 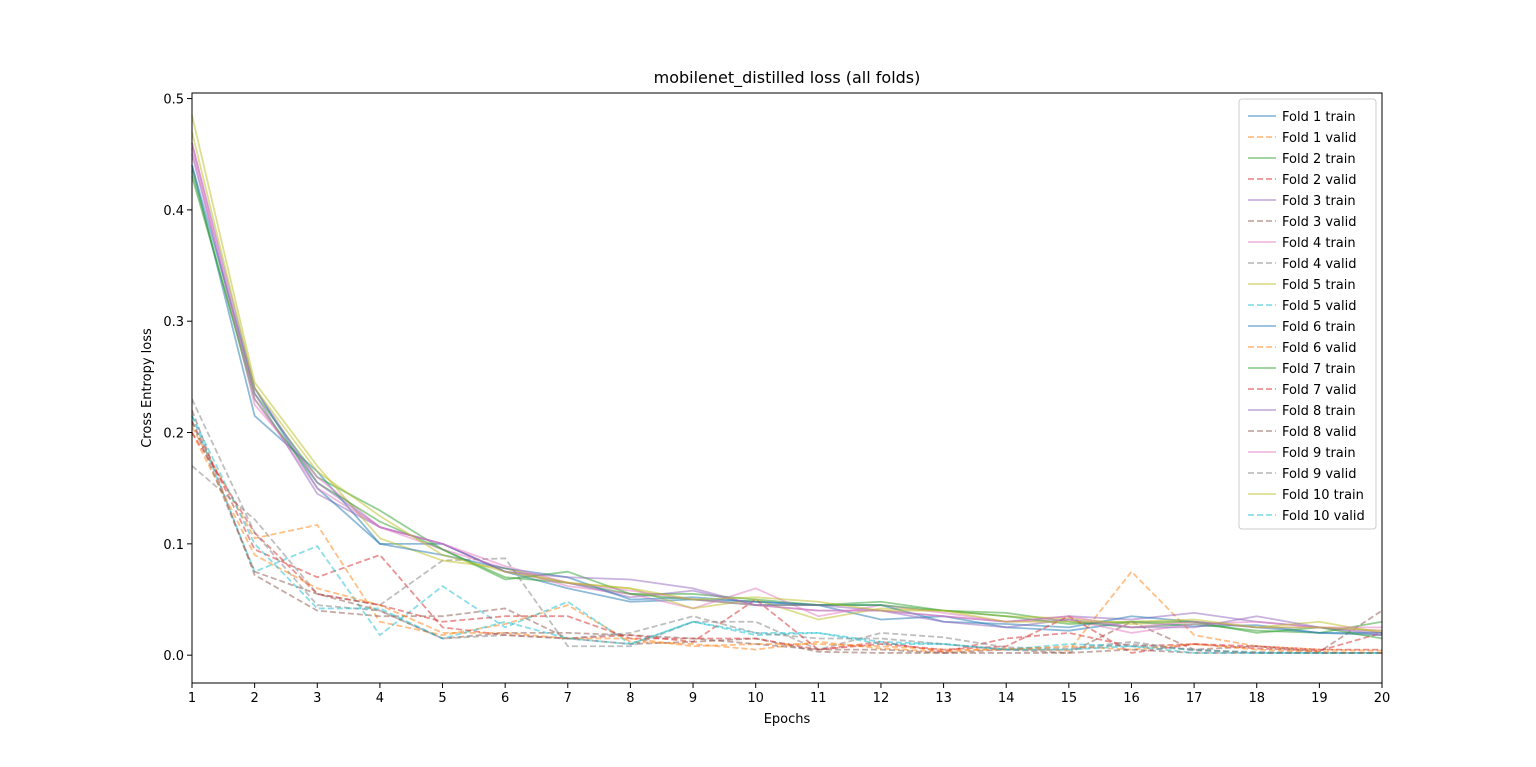 What do you see at coordinates (173, 211) in the screenshot?
I see `y-tick-label: 0.4` at bounding box center [173, 211].